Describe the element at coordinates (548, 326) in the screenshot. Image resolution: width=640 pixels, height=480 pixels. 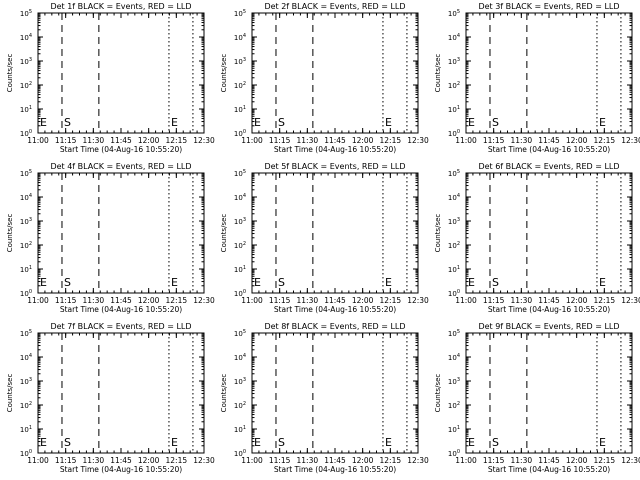
I see `panel-title: Det 9f BLACK = Events, RED = LLD` at that location.